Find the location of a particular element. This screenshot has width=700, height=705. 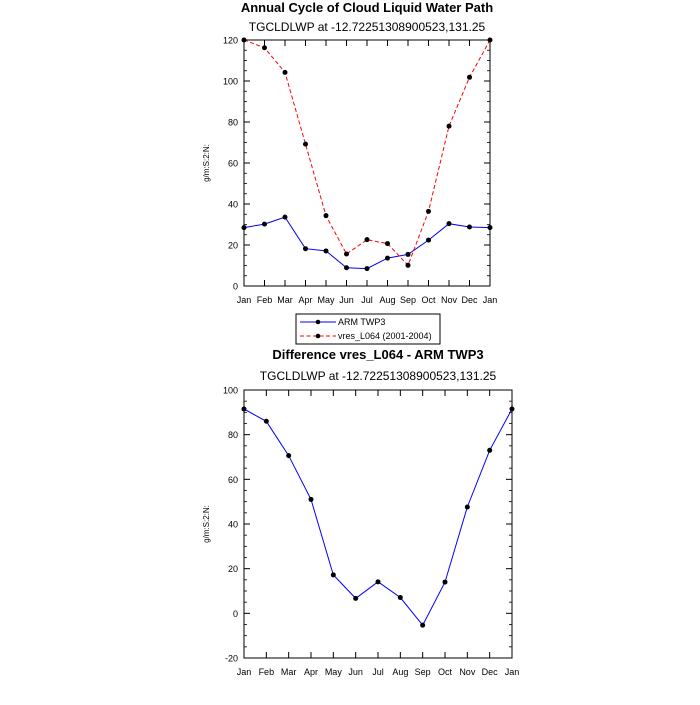

chart1-ytick-label-0: 0 is located at coordinates (235, 287).